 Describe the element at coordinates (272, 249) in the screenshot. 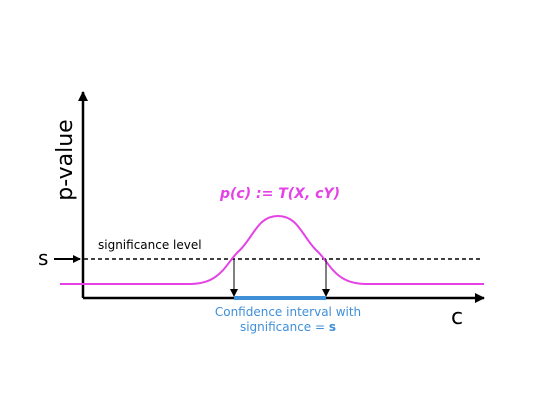

I see `p-value-curve` at that location.